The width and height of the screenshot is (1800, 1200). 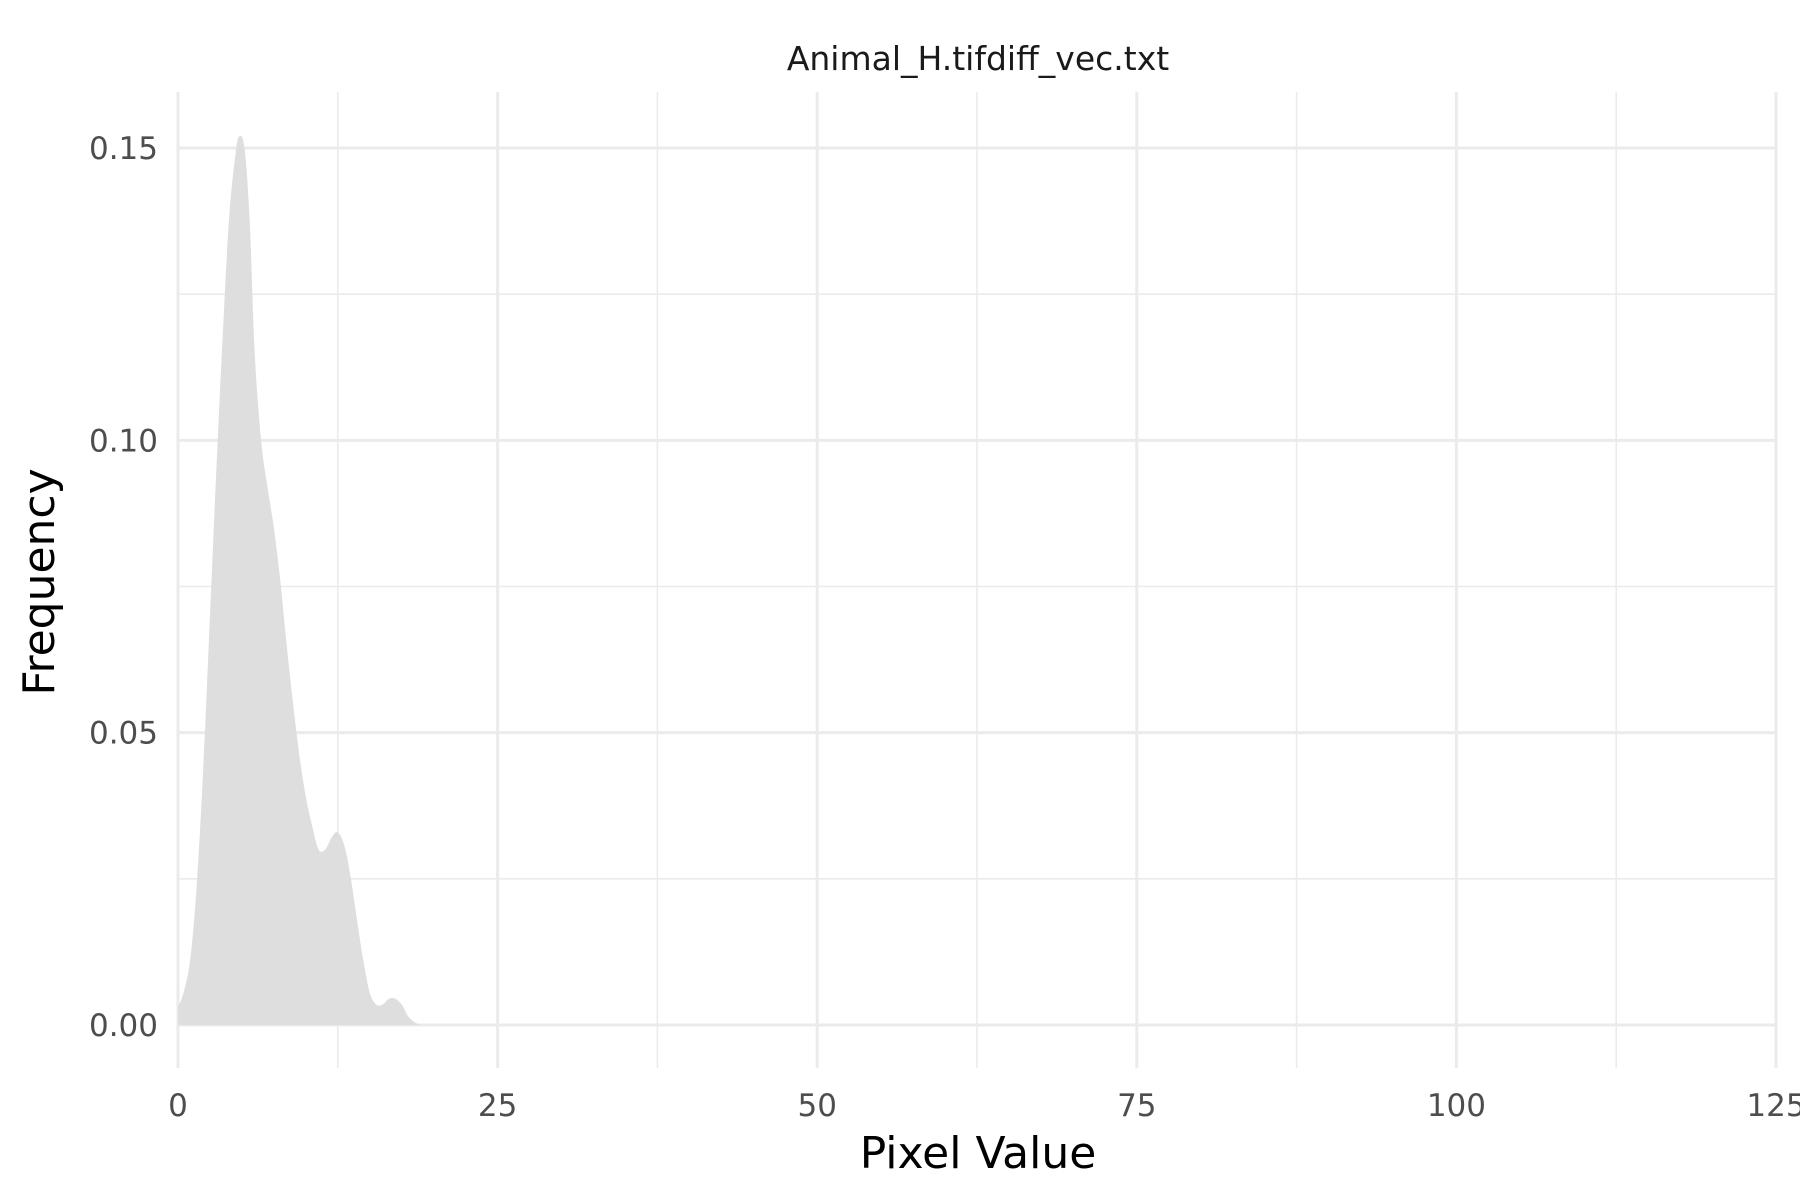 What do you see at coordinates (123, 587) in the screenshot?
I see `y-axis-tick-labels: 0.00 0.05 0.10 0.15` at bounding box center [123, 587].